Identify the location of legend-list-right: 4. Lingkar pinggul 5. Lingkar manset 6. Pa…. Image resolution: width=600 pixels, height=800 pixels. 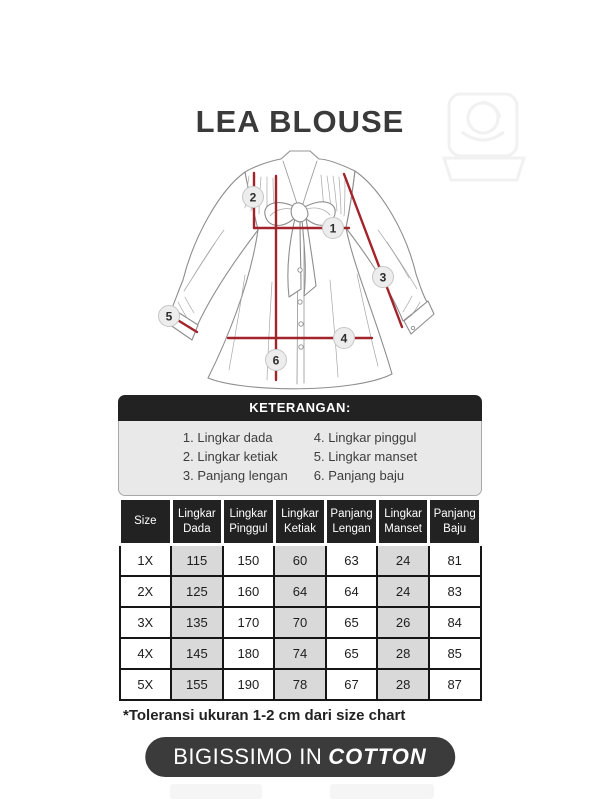
(365, 457).